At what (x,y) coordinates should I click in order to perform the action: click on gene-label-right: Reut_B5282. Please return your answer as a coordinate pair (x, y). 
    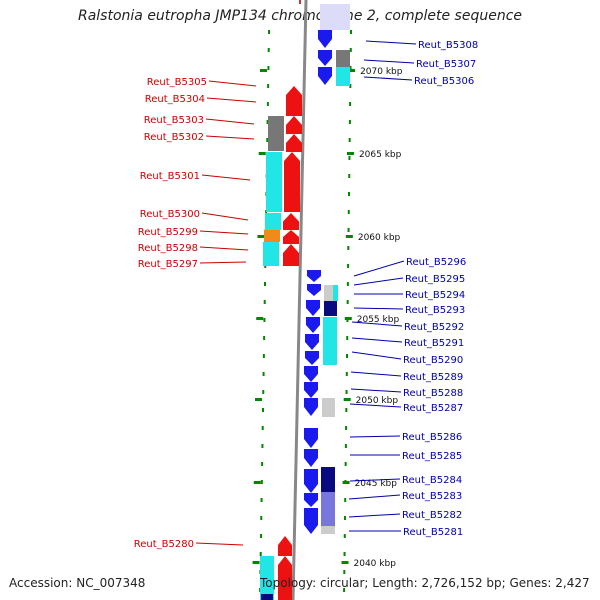
    Looking at the image, I should click on (432, 515).